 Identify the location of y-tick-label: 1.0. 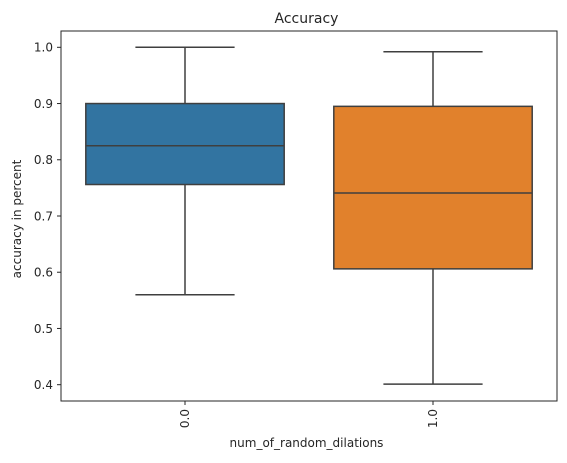
(43, 48).